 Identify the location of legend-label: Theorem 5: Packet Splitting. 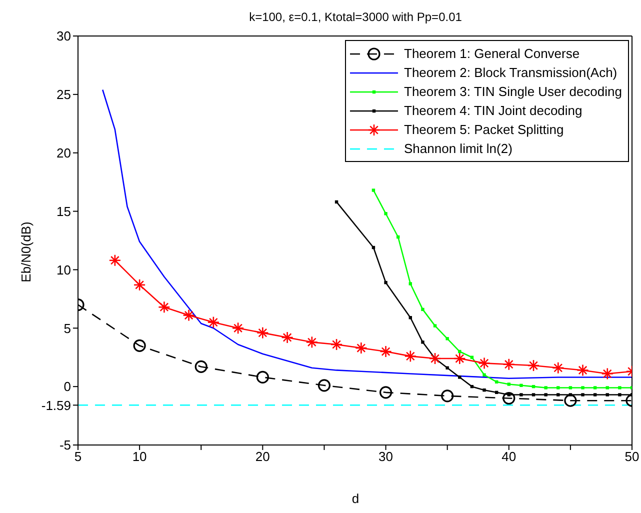
(484, 129).